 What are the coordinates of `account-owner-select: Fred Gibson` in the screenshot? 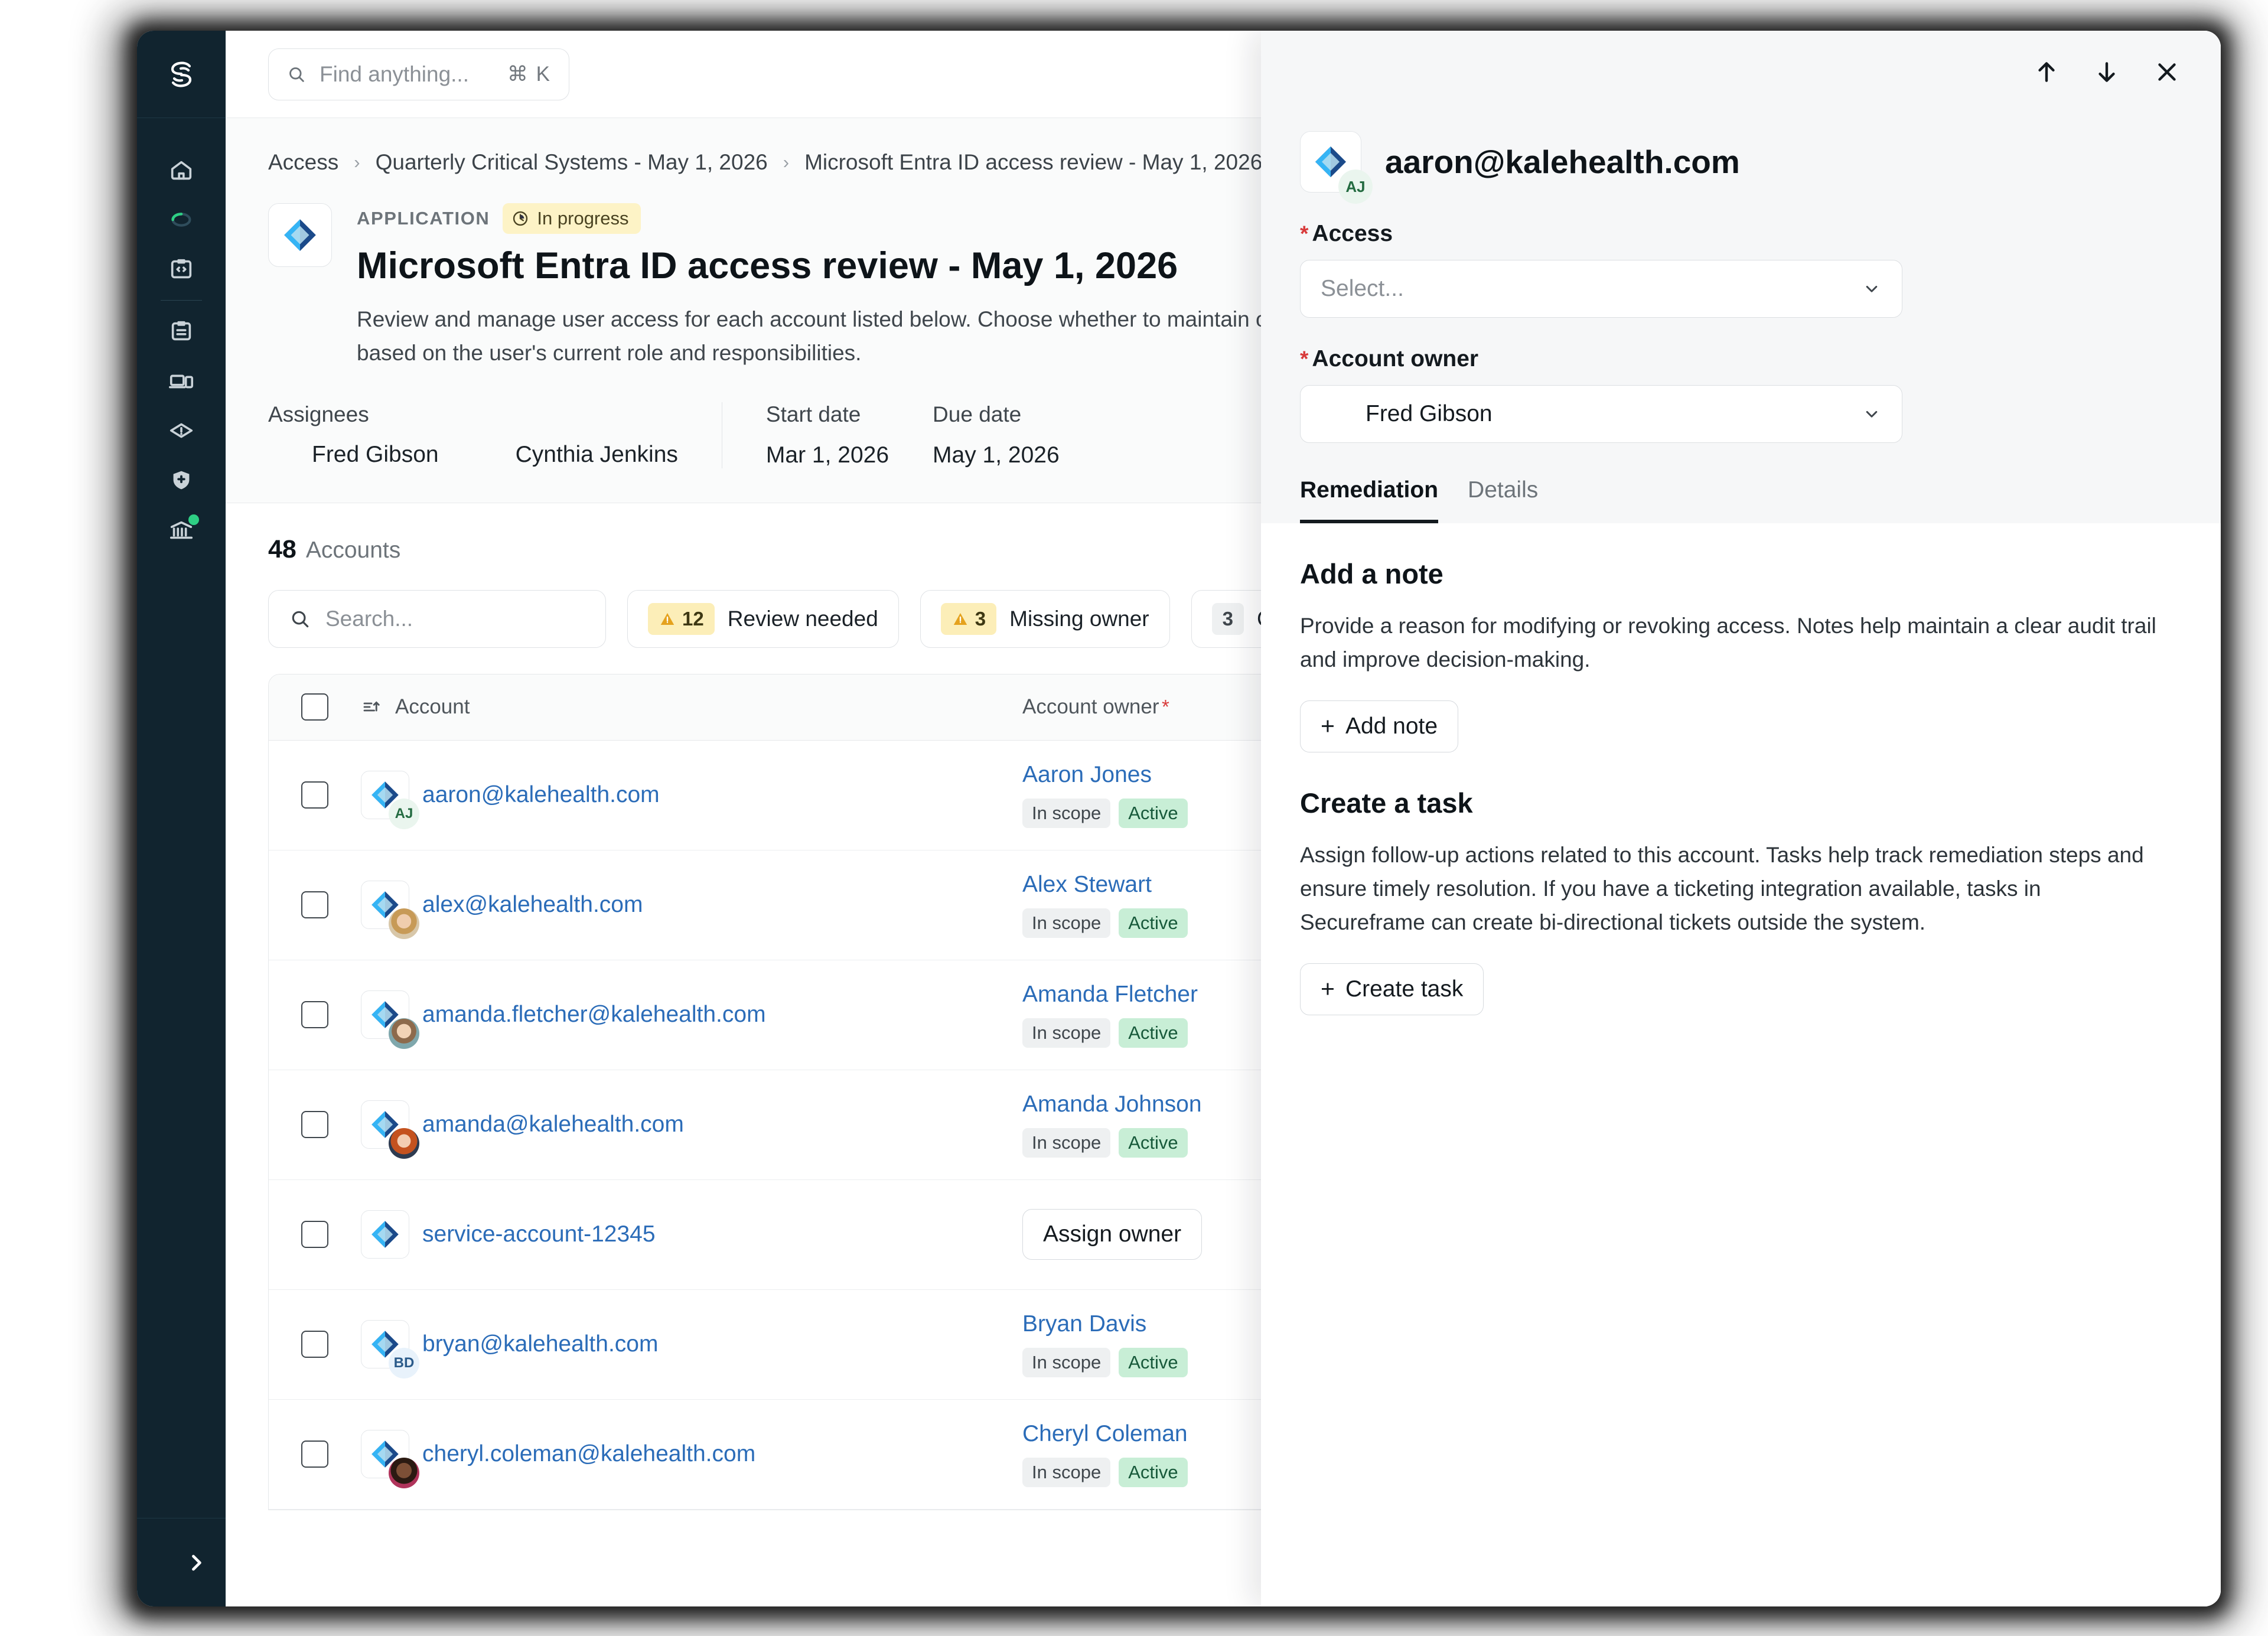 It's located at (1601, 414).